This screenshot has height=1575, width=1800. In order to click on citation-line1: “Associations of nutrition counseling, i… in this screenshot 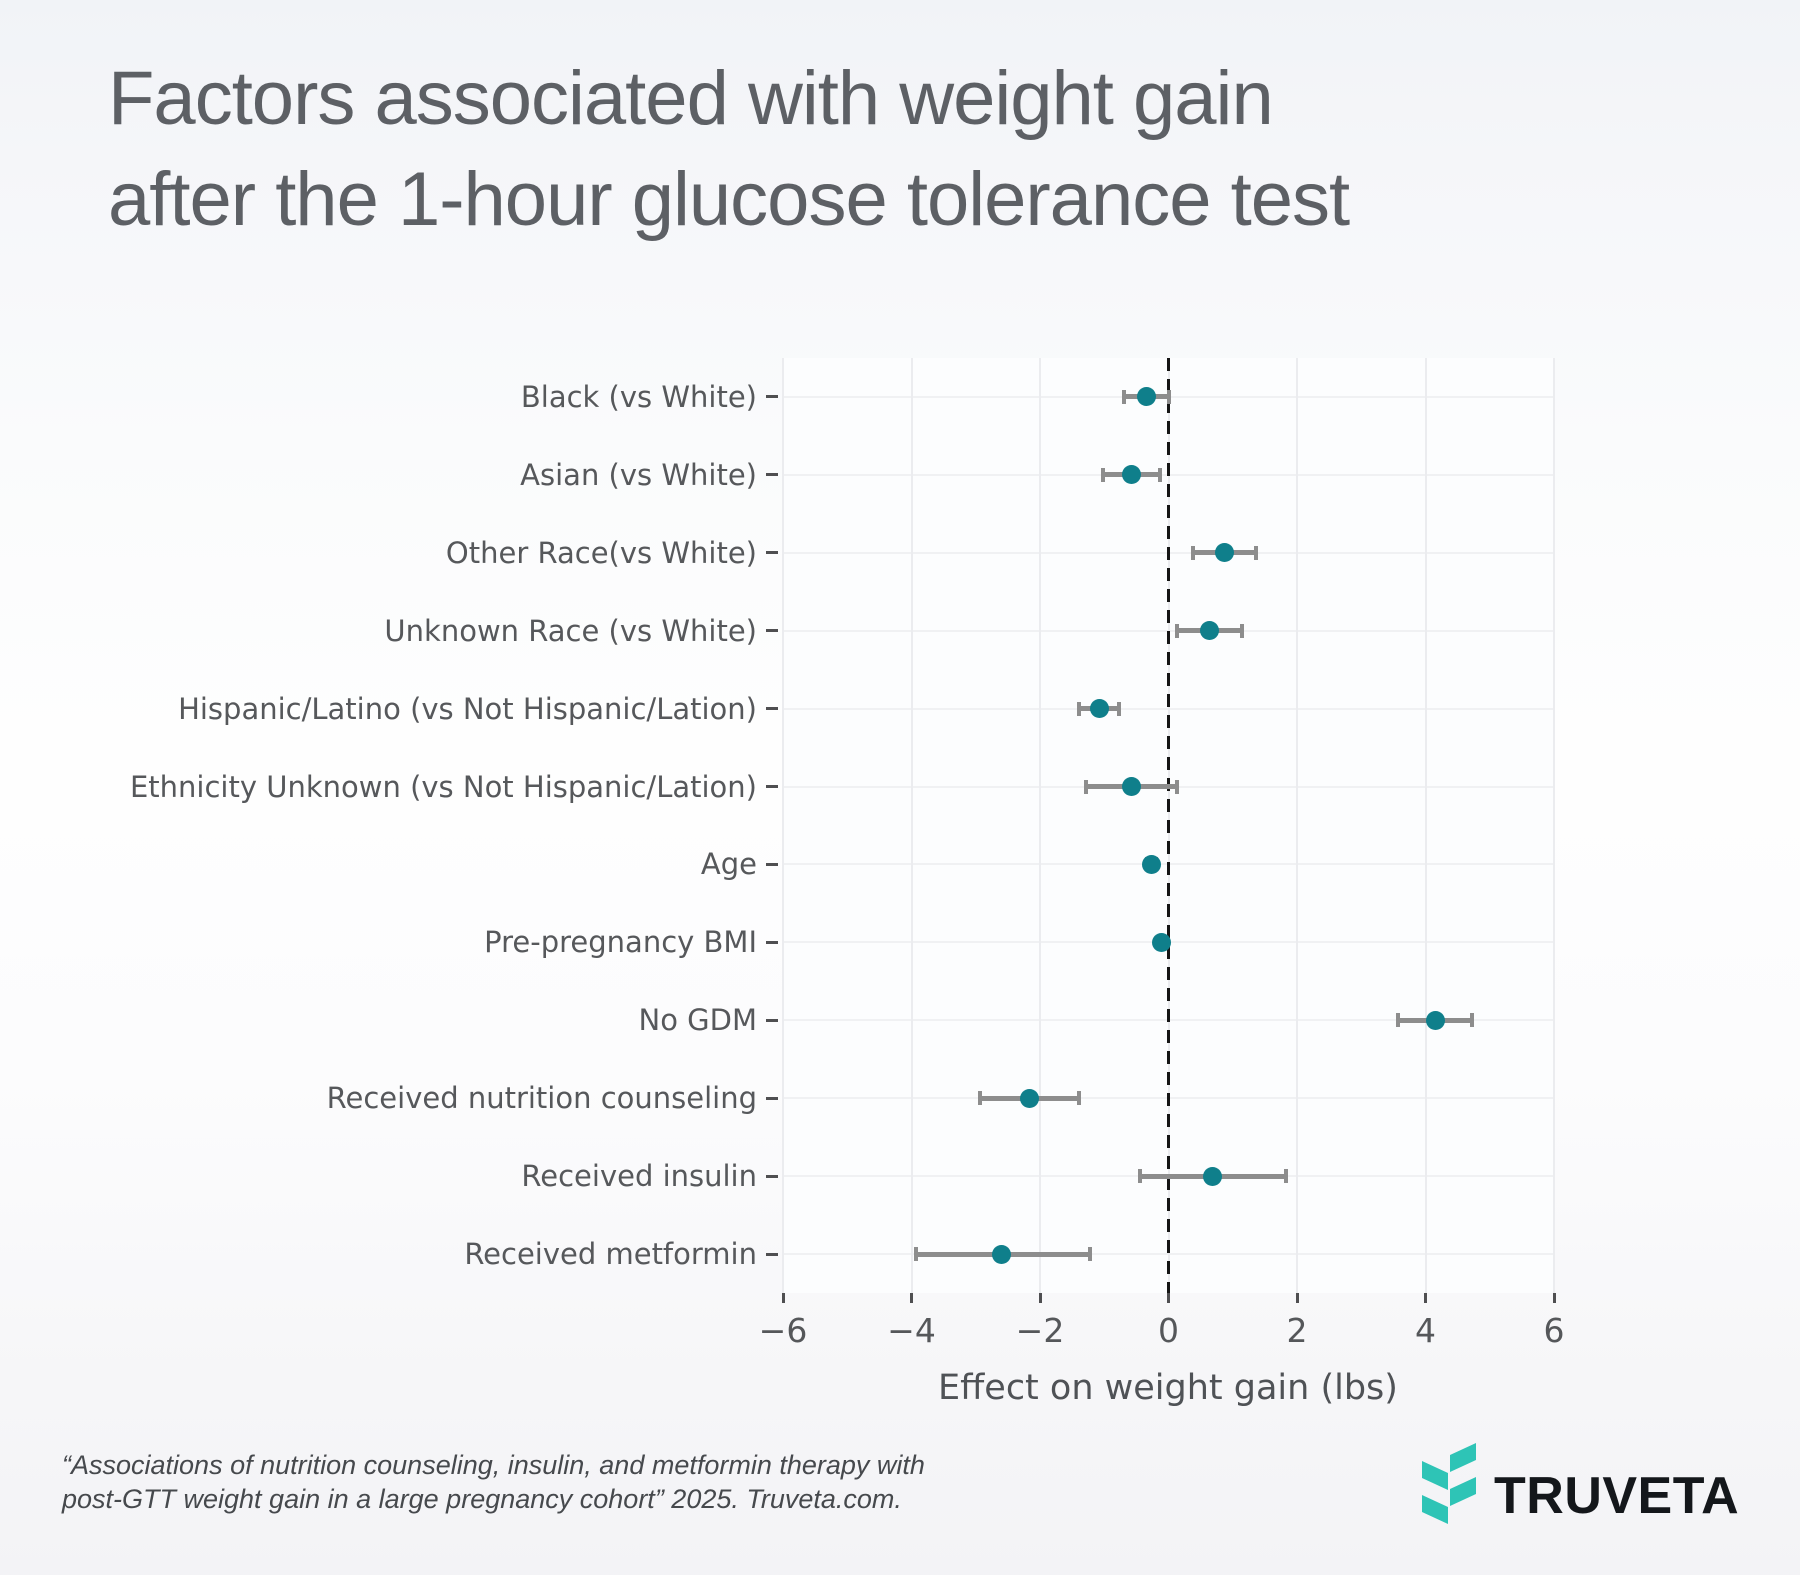, I will do `click(493, 1465)`.